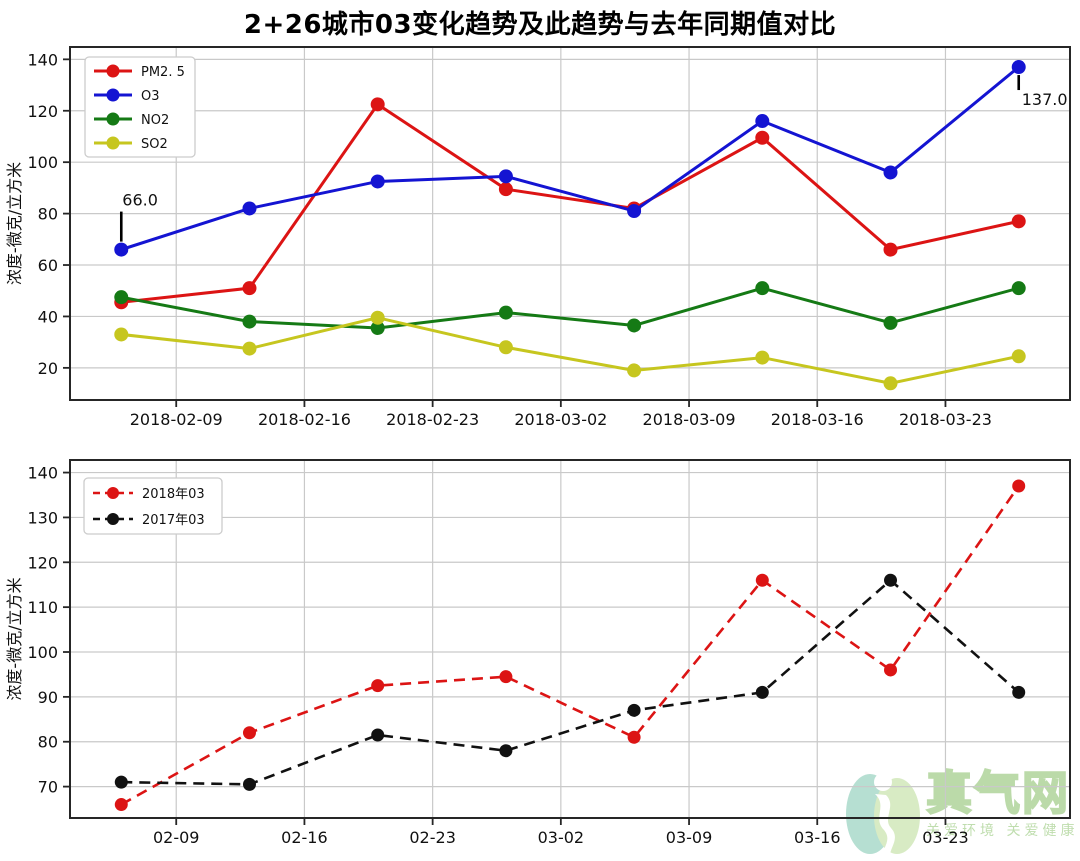 Image resolution: width=1080 pixels, height=861 pixels. Describe the element at coordinates (540, 25) in the screenshot. I see `page-title: 2+26城市03变化趋势及此趋势与去年同期值对比` at that location.